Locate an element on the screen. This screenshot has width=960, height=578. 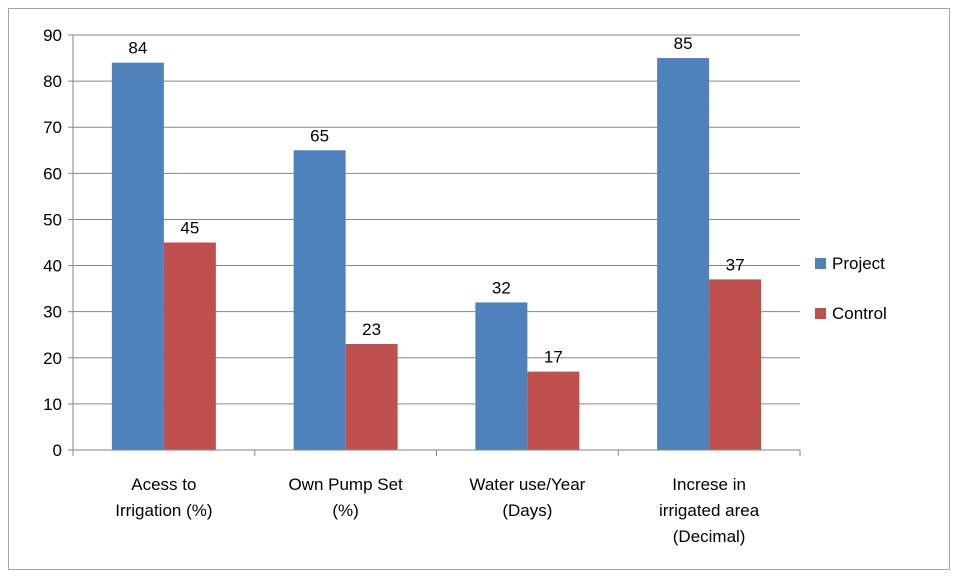
x-tick-label: Increse in is located at coordinates (709, 484).